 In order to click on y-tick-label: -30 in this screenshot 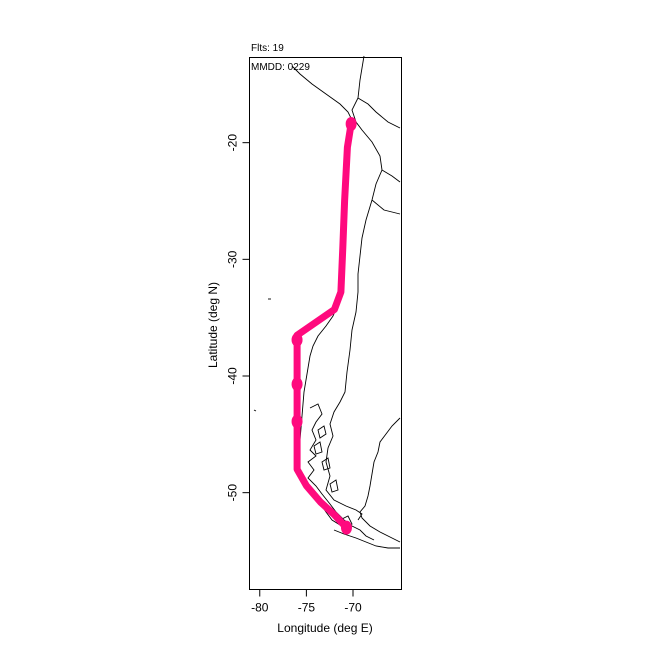, I will do `click(233, 259)`.